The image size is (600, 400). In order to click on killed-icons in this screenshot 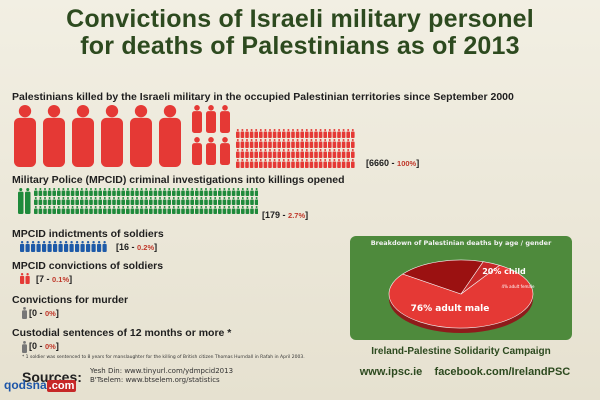, I will do `click(189, 136)`.